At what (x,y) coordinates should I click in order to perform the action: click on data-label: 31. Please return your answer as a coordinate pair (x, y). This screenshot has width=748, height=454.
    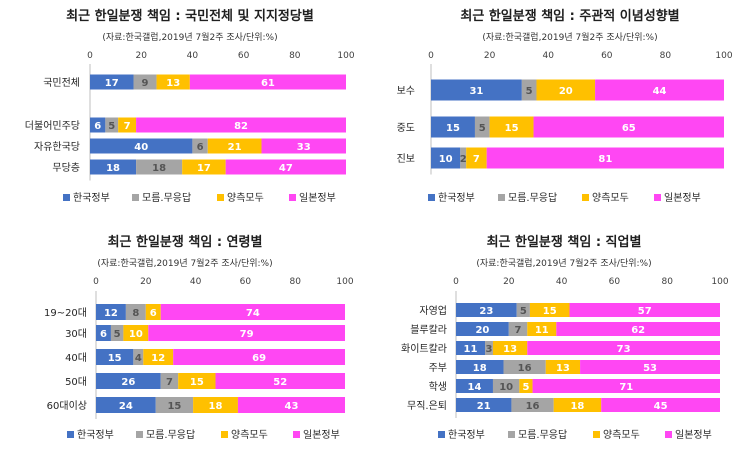
    Looking at the image, I should click on (476, 91).